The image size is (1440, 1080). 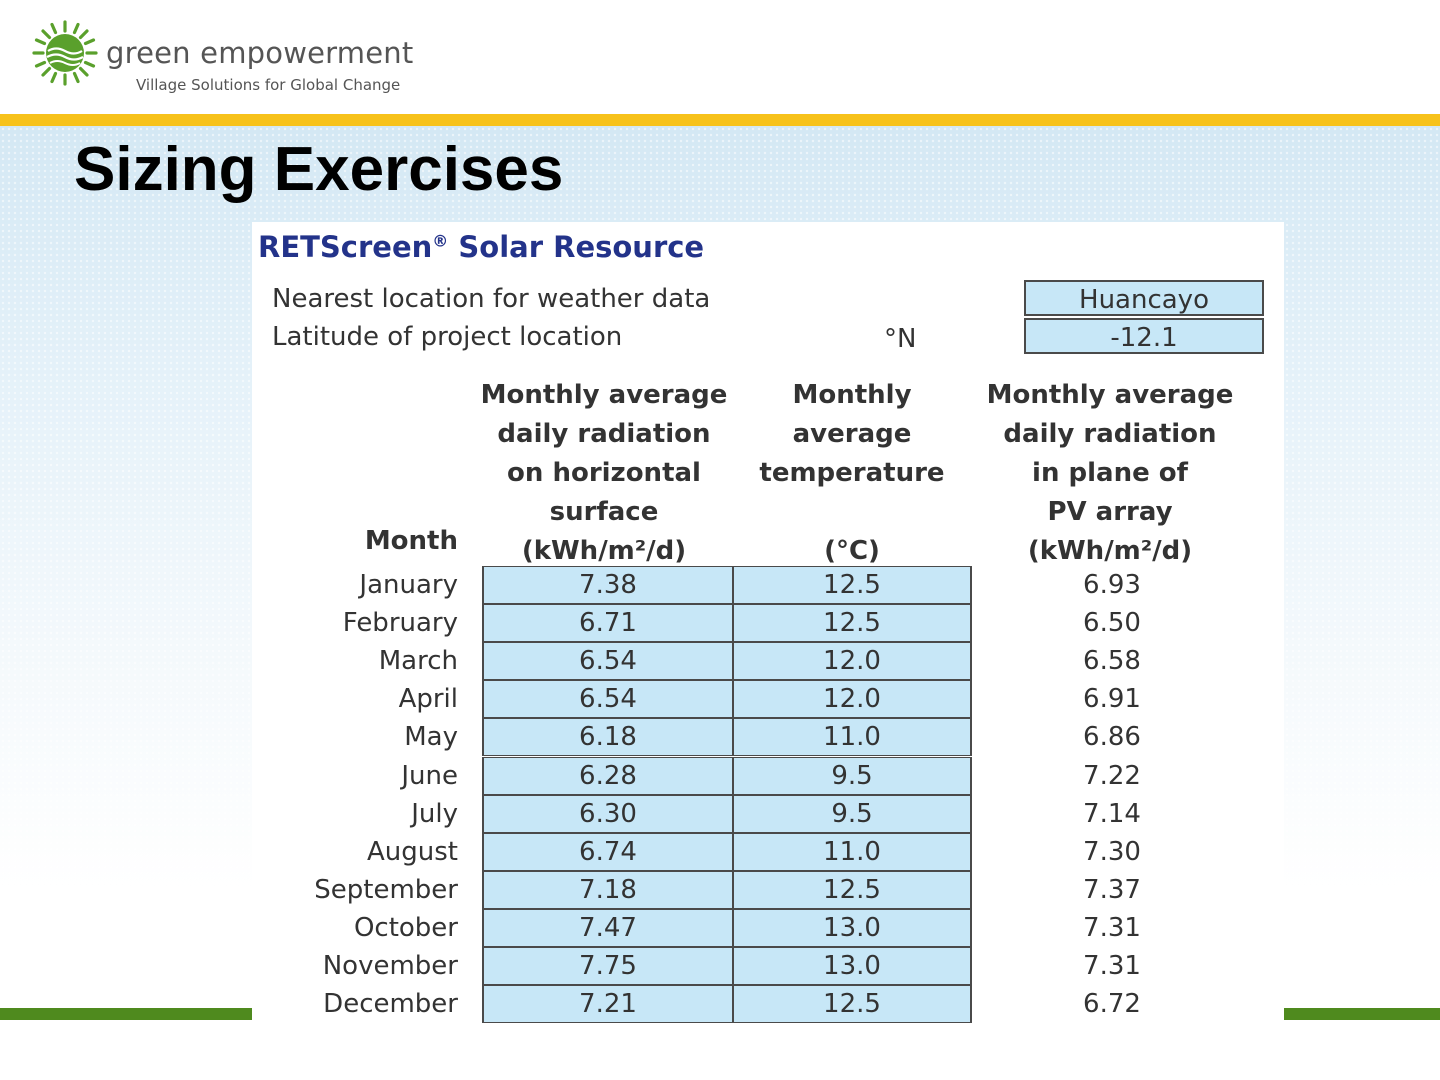 What do you see at coordinates (431, 737) in the screenshot?
I see `month-cell: May` at bounding box center [431, 737].